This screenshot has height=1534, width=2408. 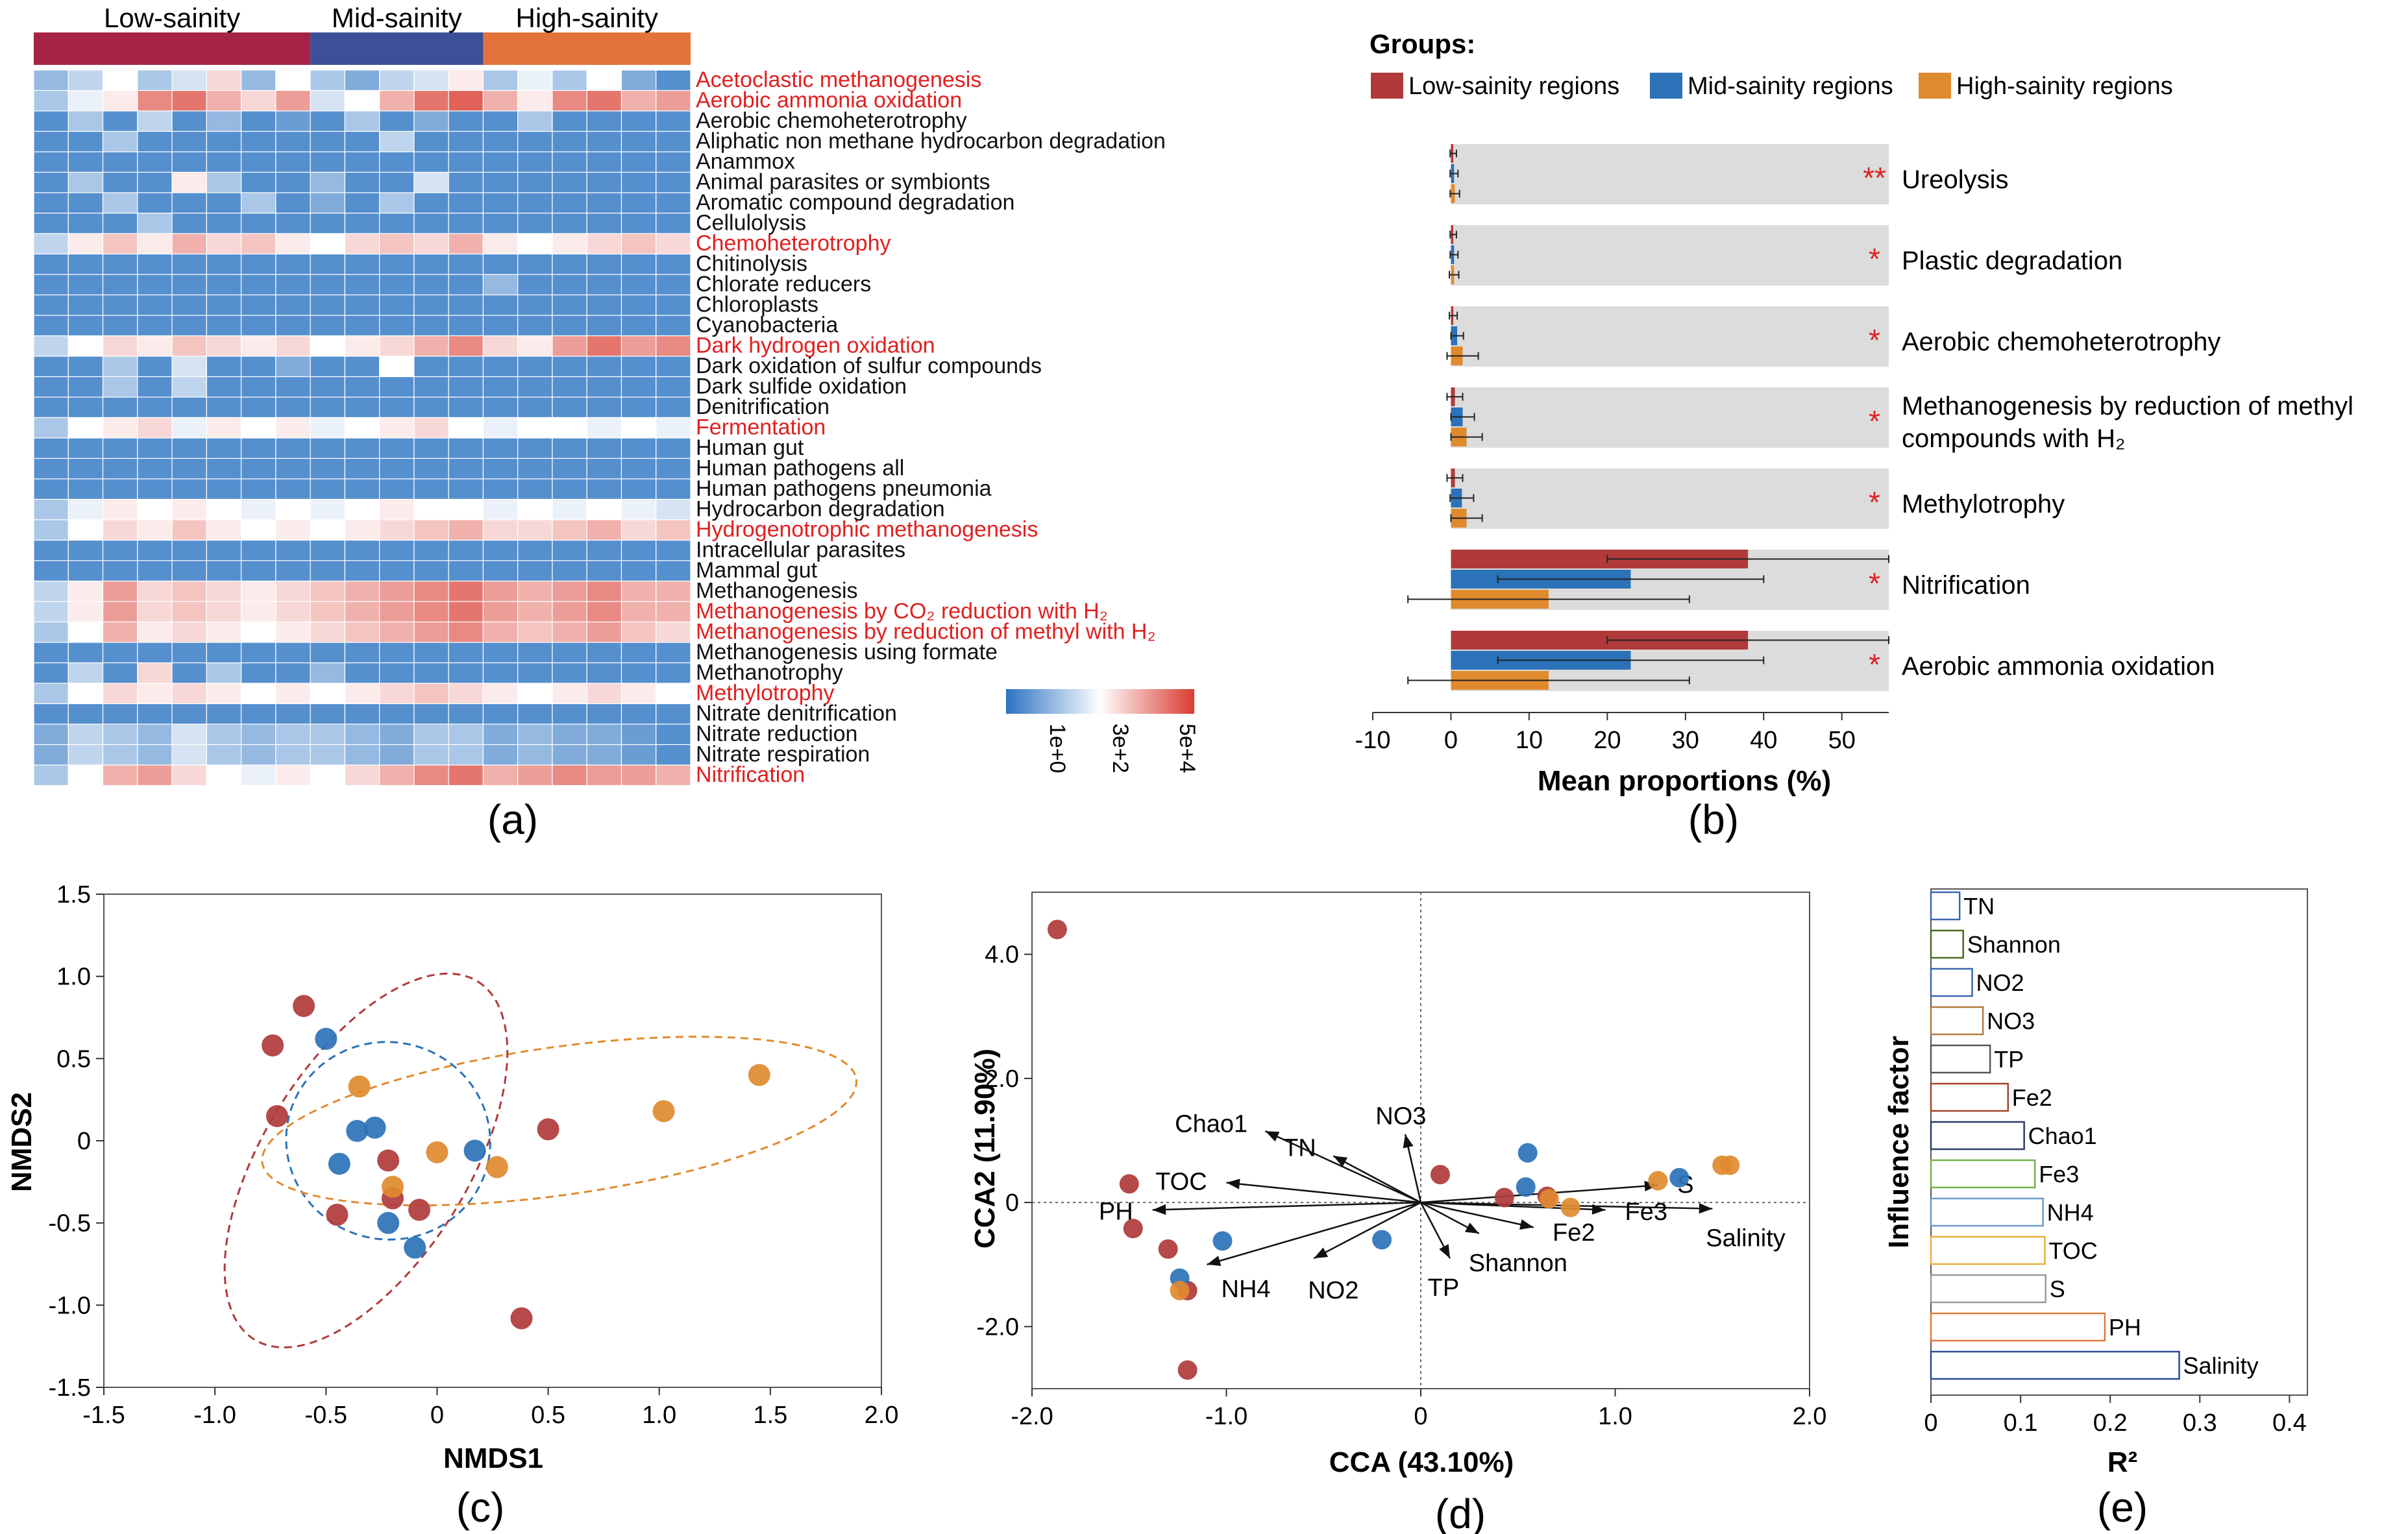 What do you see at coordinates (1874, 178) in the screenshot?
I see `significance-marker: **` at bounding box center [1874, 178].